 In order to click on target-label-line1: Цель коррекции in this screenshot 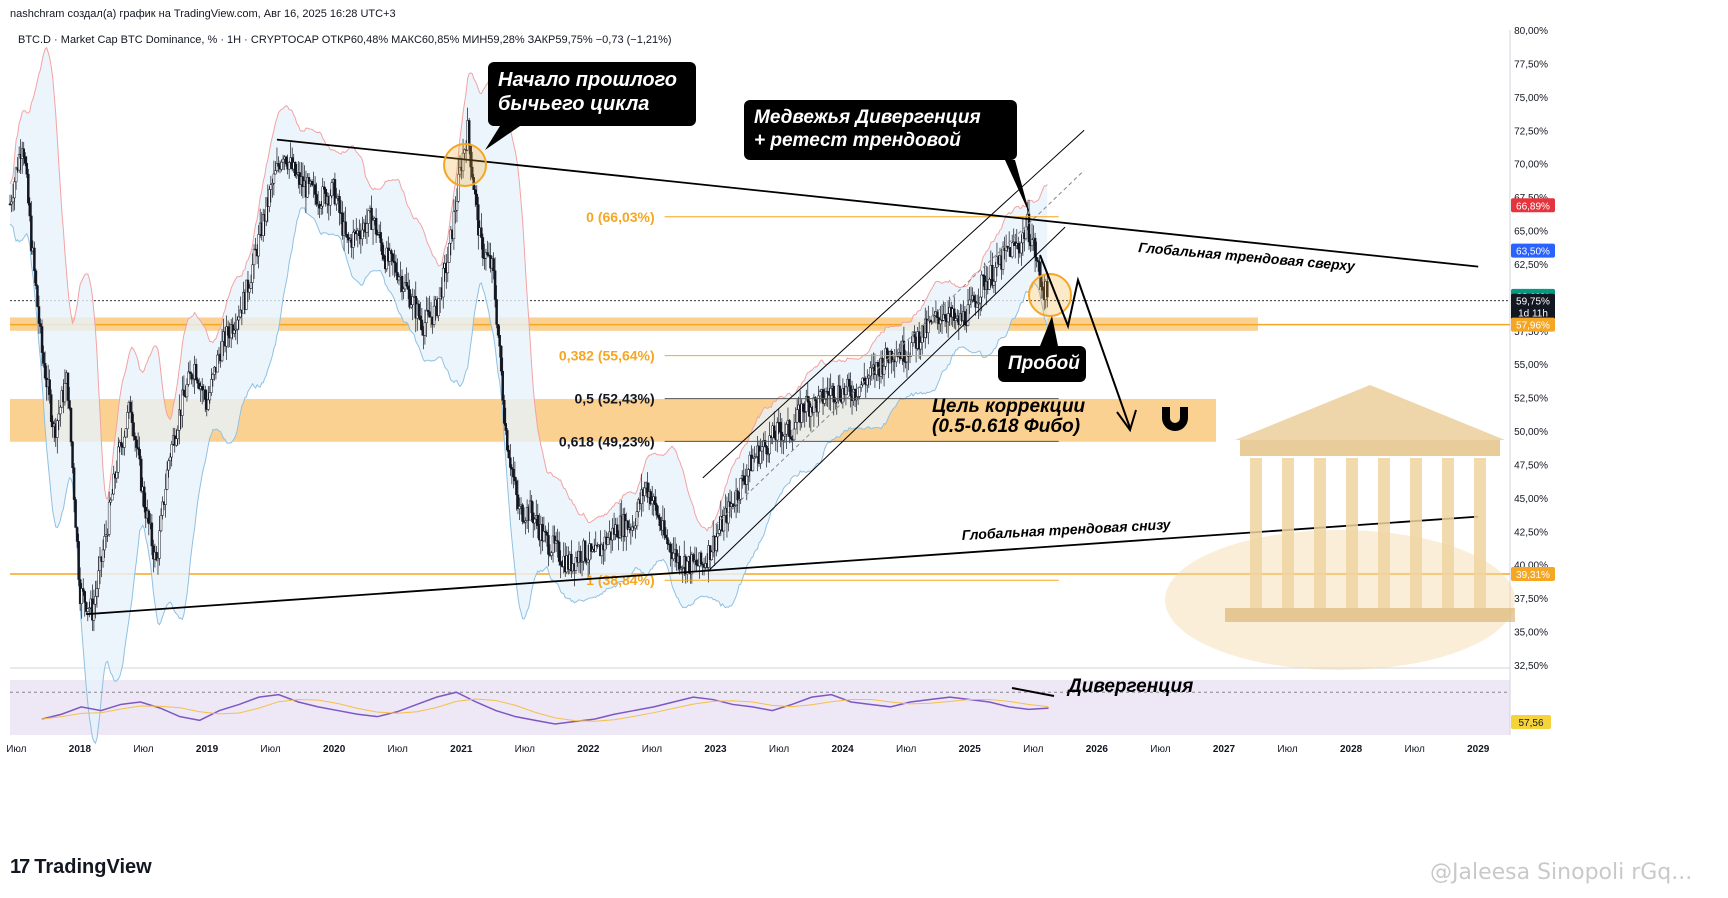, I will do `click(1009, 406)`.